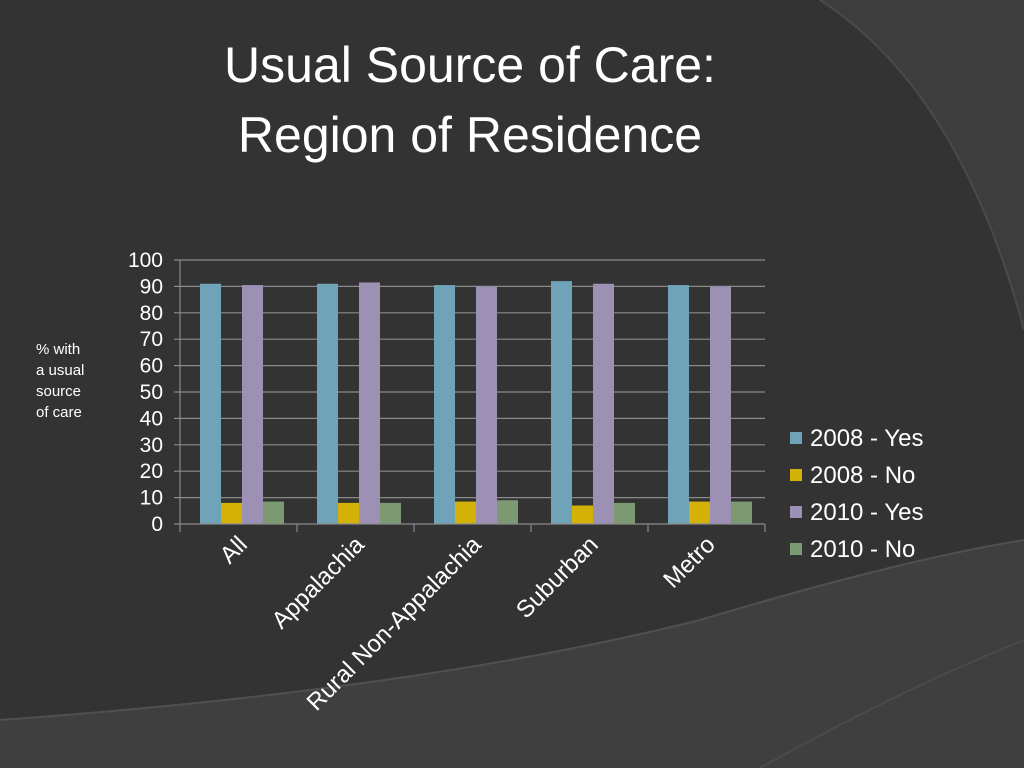  What do you see at coordinates (151, 339) in the screenshot?
I see `y-tick-label: 70` at bounding box center [151, 339].